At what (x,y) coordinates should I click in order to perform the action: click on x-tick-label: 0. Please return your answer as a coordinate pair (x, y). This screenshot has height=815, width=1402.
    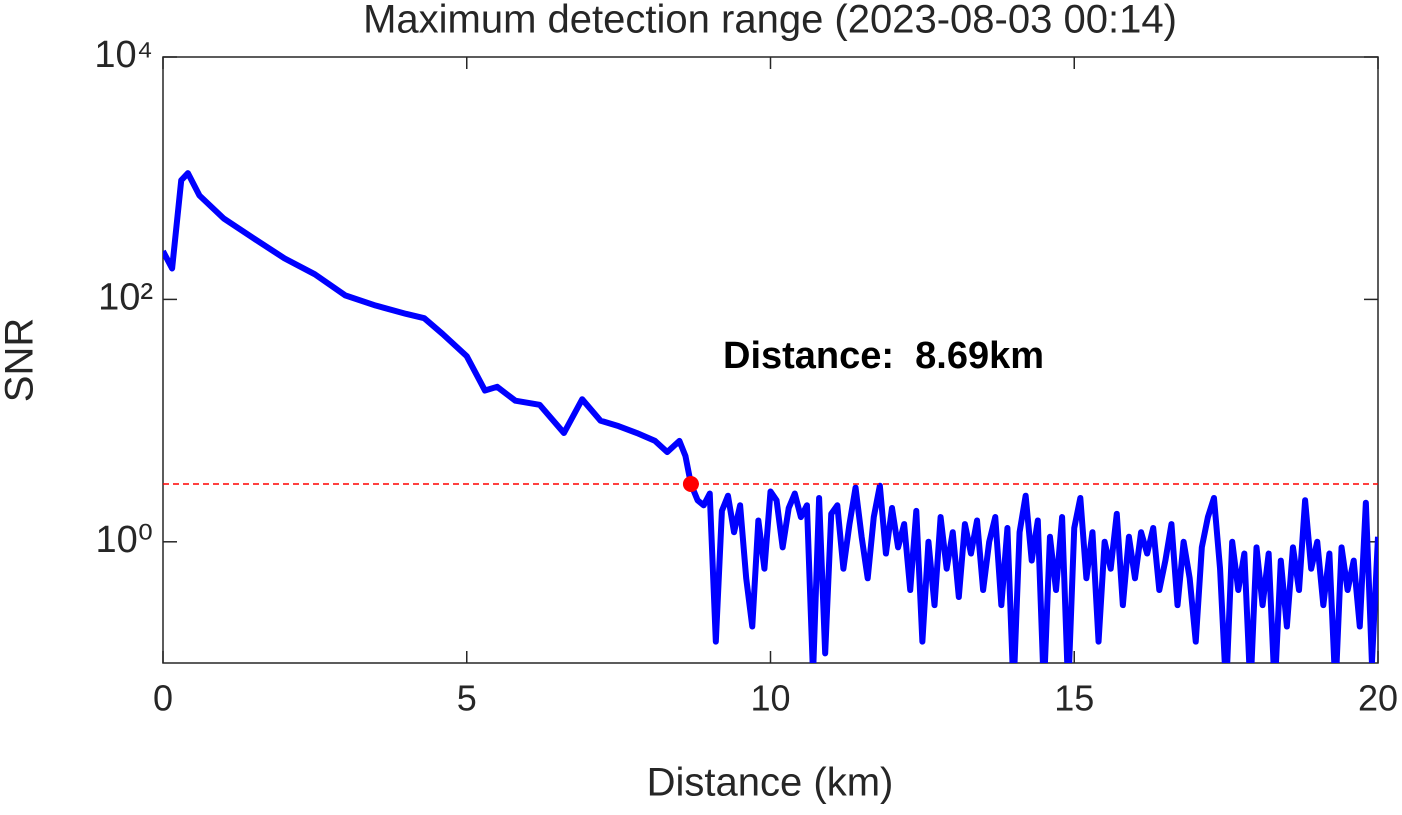
    Looking at the image, I should click on (163, 698).